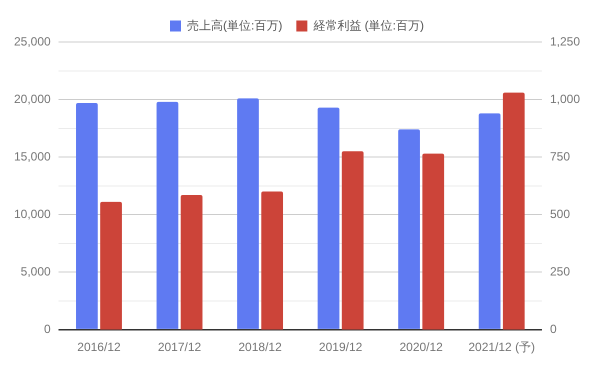 The width and height of the screenshot is (598, 368). What do you see at coordinates (421, 347) in the screenshot?
I see `x-tick-label: 2020/12` at bounding box center [421, 347].